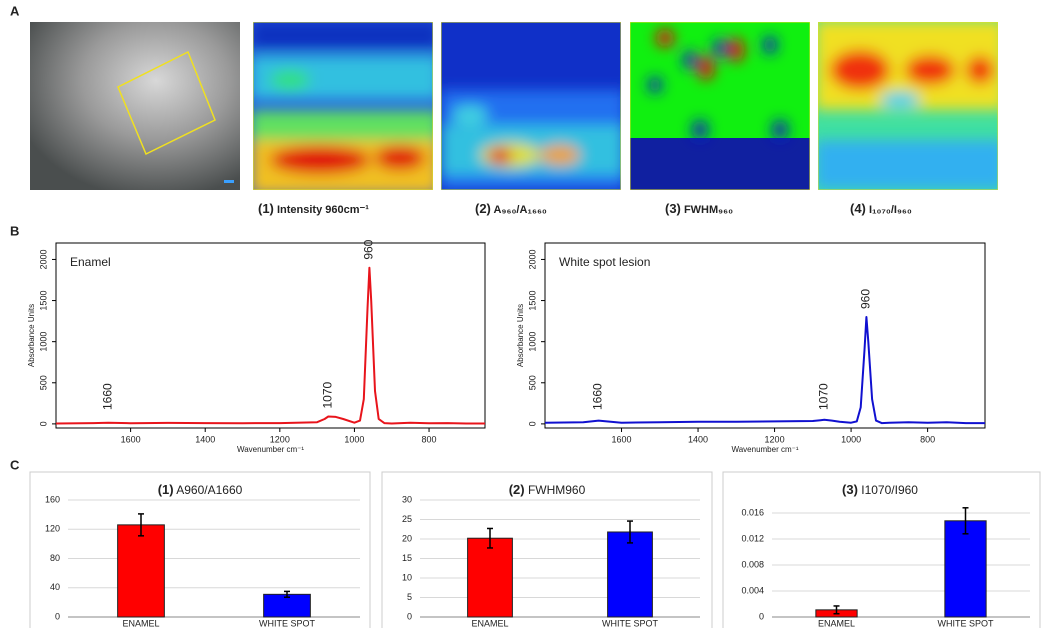 The height and width of the screenshot is (628, 1047). I want to click on series-label: Enamel, so click(90, 262).